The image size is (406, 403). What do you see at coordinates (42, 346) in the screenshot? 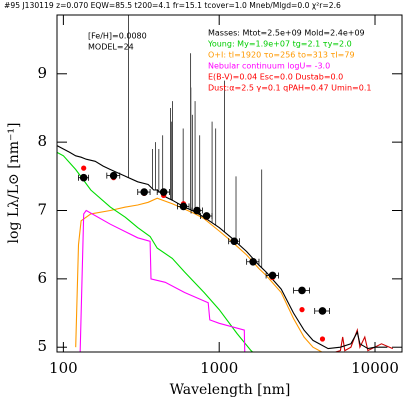
I see `y-tick-label: 5` at bounding box center [42, 346].